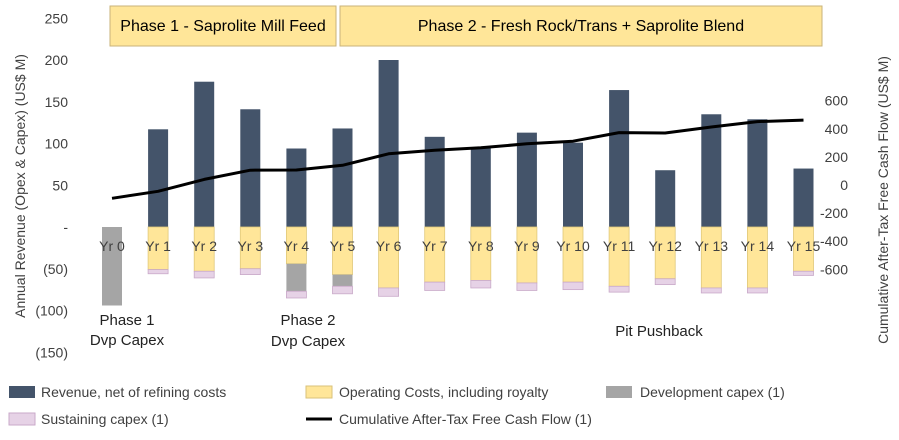 This screenshot has height=440, width=899. I want to click on legend-label-opex: Operating Costs, including royalty, so click(443, 392).